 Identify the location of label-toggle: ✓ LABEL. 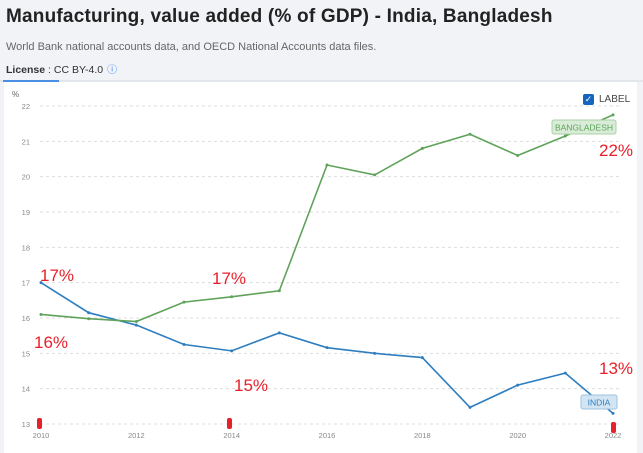
(606, 99).